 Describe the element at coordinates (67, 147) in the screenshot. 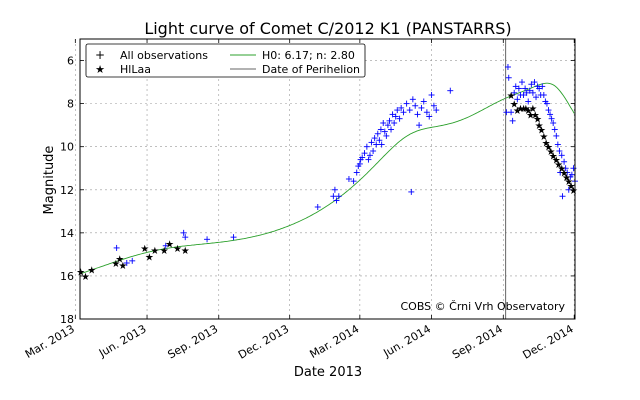

I see `y-tick-label: 10` at that location.